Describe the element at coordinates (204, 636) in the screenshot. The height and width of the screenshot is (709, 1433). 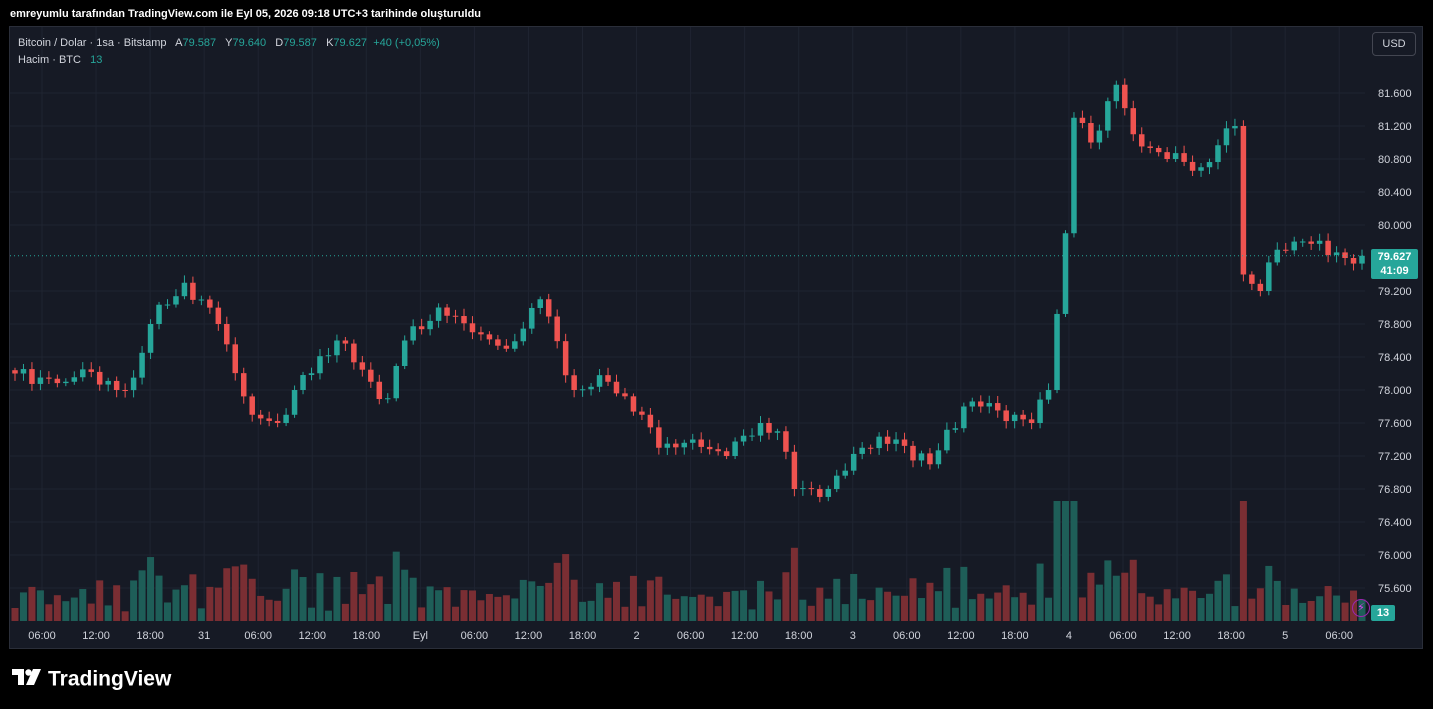
I see `x-tick-label: 31` at that location.